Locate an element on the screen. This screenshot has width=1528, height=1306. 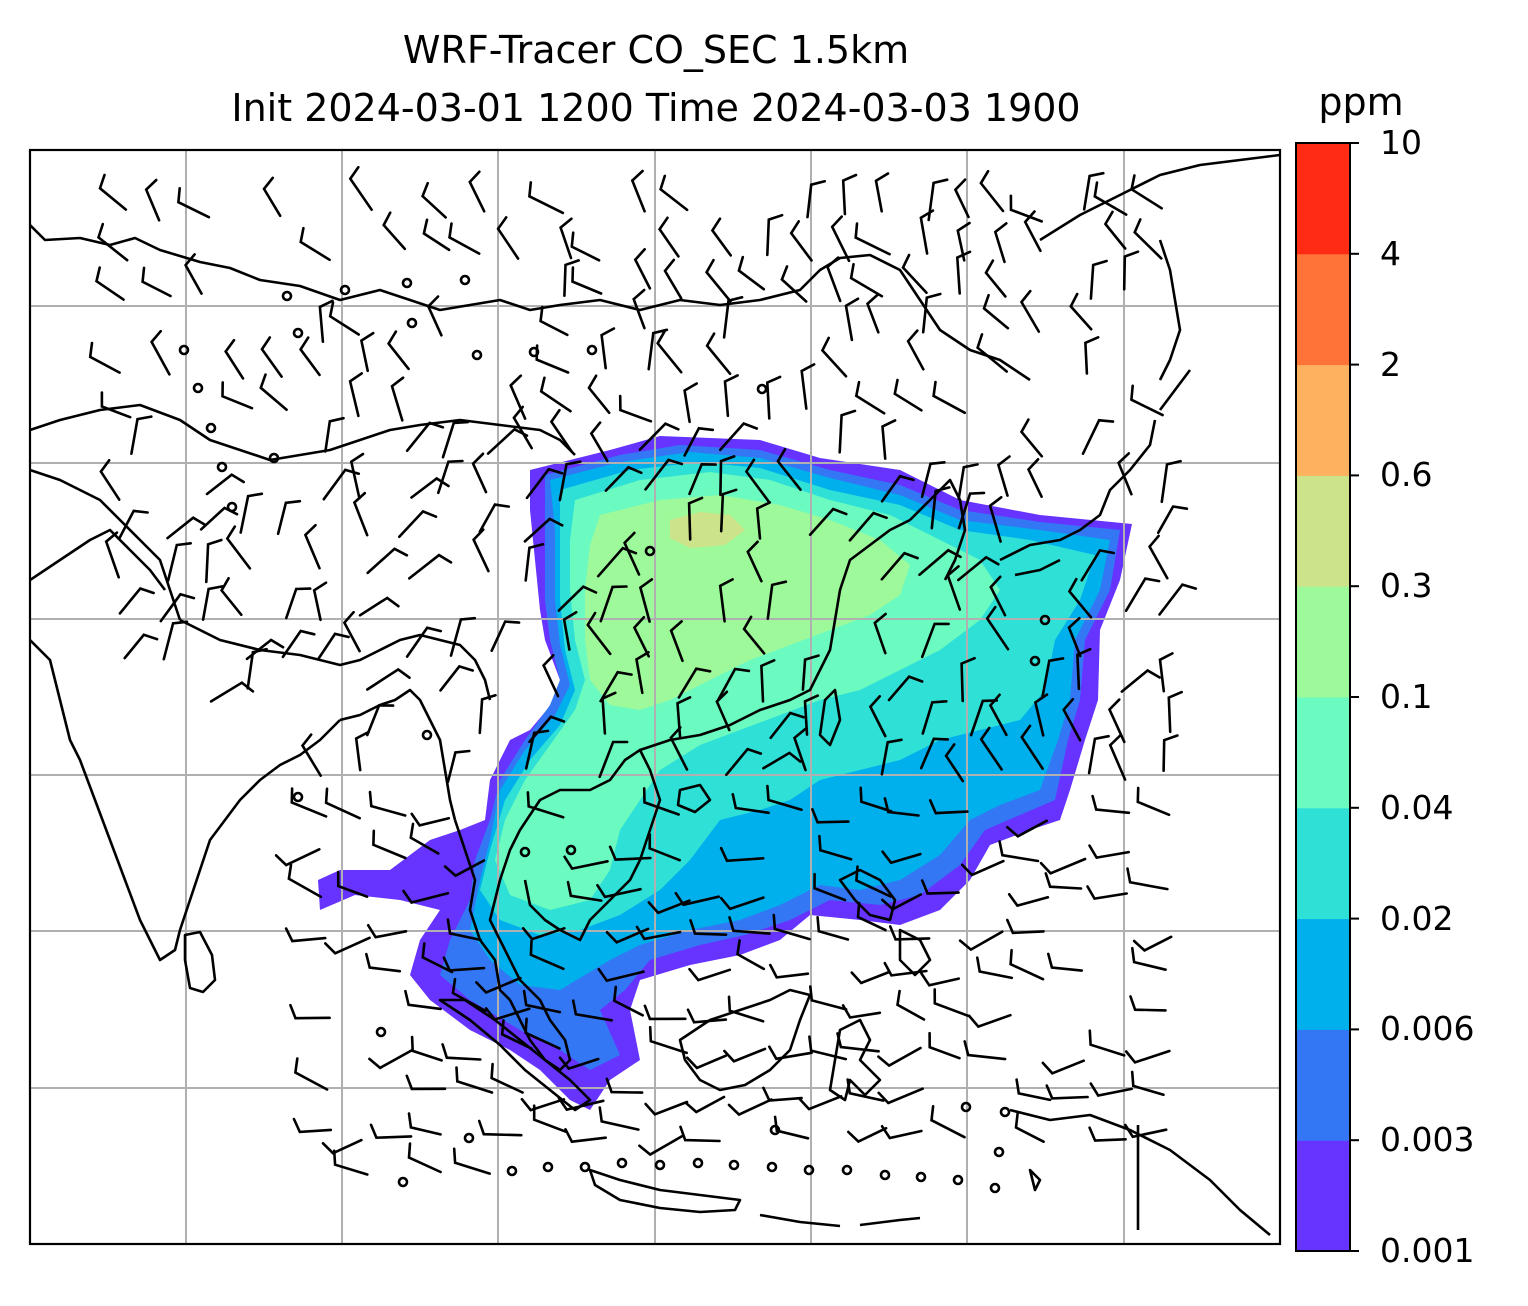
lesser-sunda-islands is located at coordinates (900, 1198).